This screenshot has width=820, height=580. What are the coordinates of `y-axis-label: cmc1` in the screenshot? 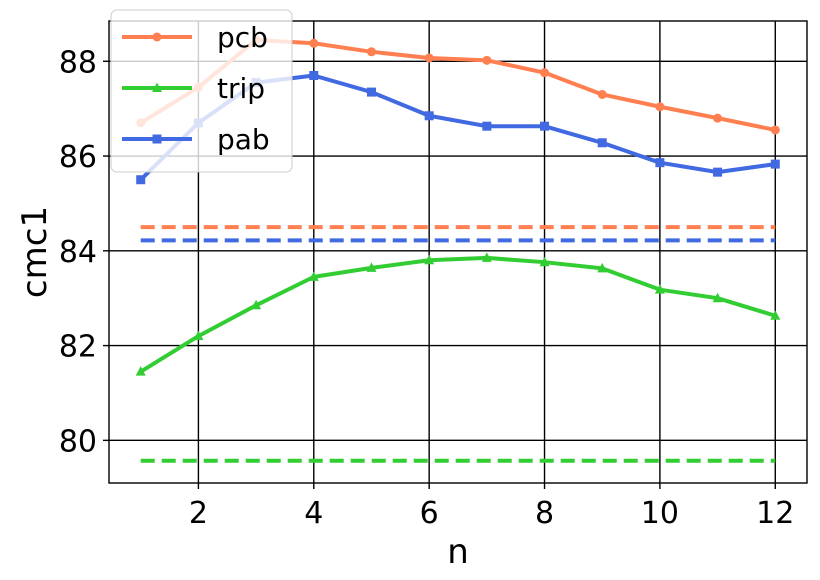 It's located at (35, 252).